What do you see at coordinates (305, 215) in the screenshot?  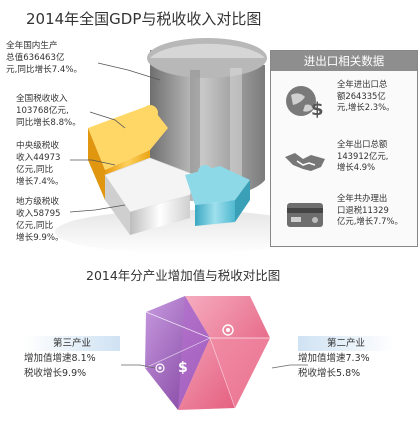 I see `credit-card-icon` at bounding box center [305, 215].